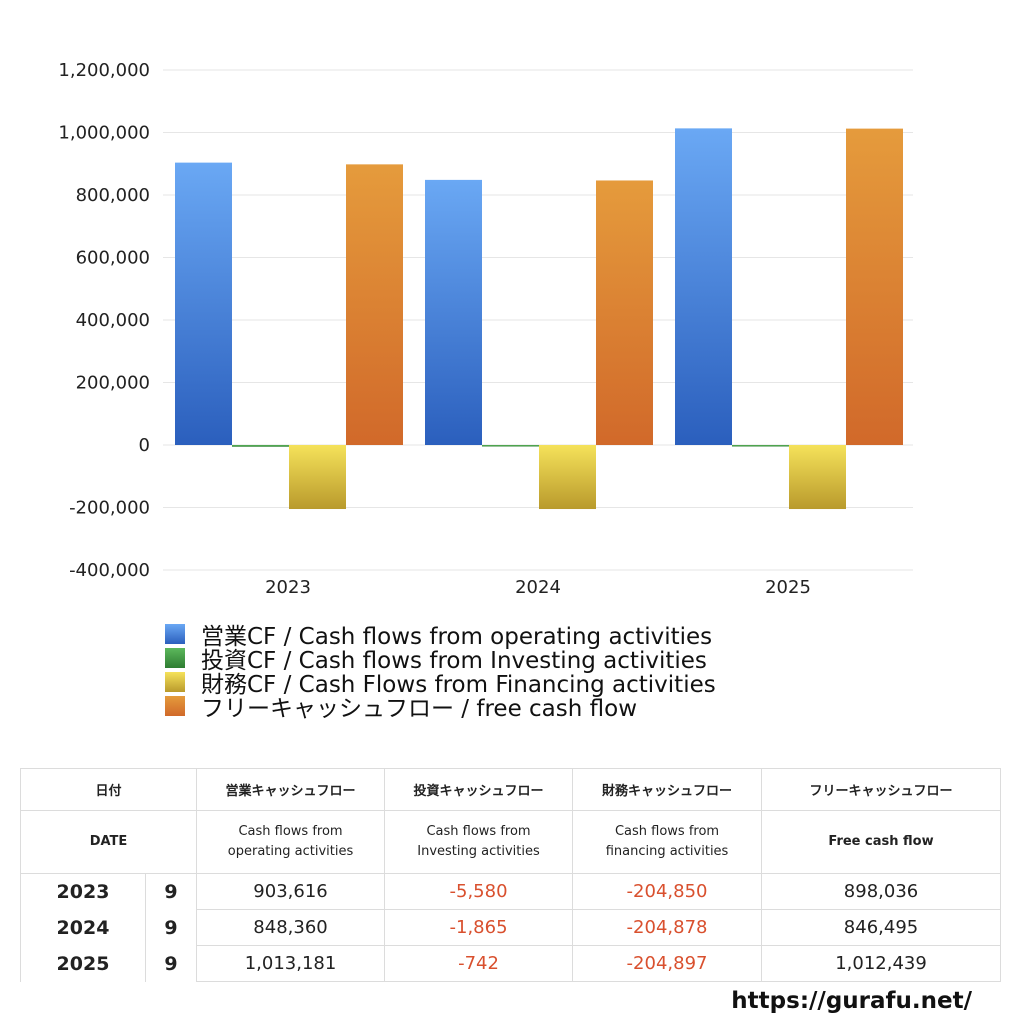 This screenshot has width=1024, height=1024. What do you see at coordinates (290, 831) in the screenshot?
I see `header-operating-en-line1: Cash flows from` at bounding box center [290, 831].